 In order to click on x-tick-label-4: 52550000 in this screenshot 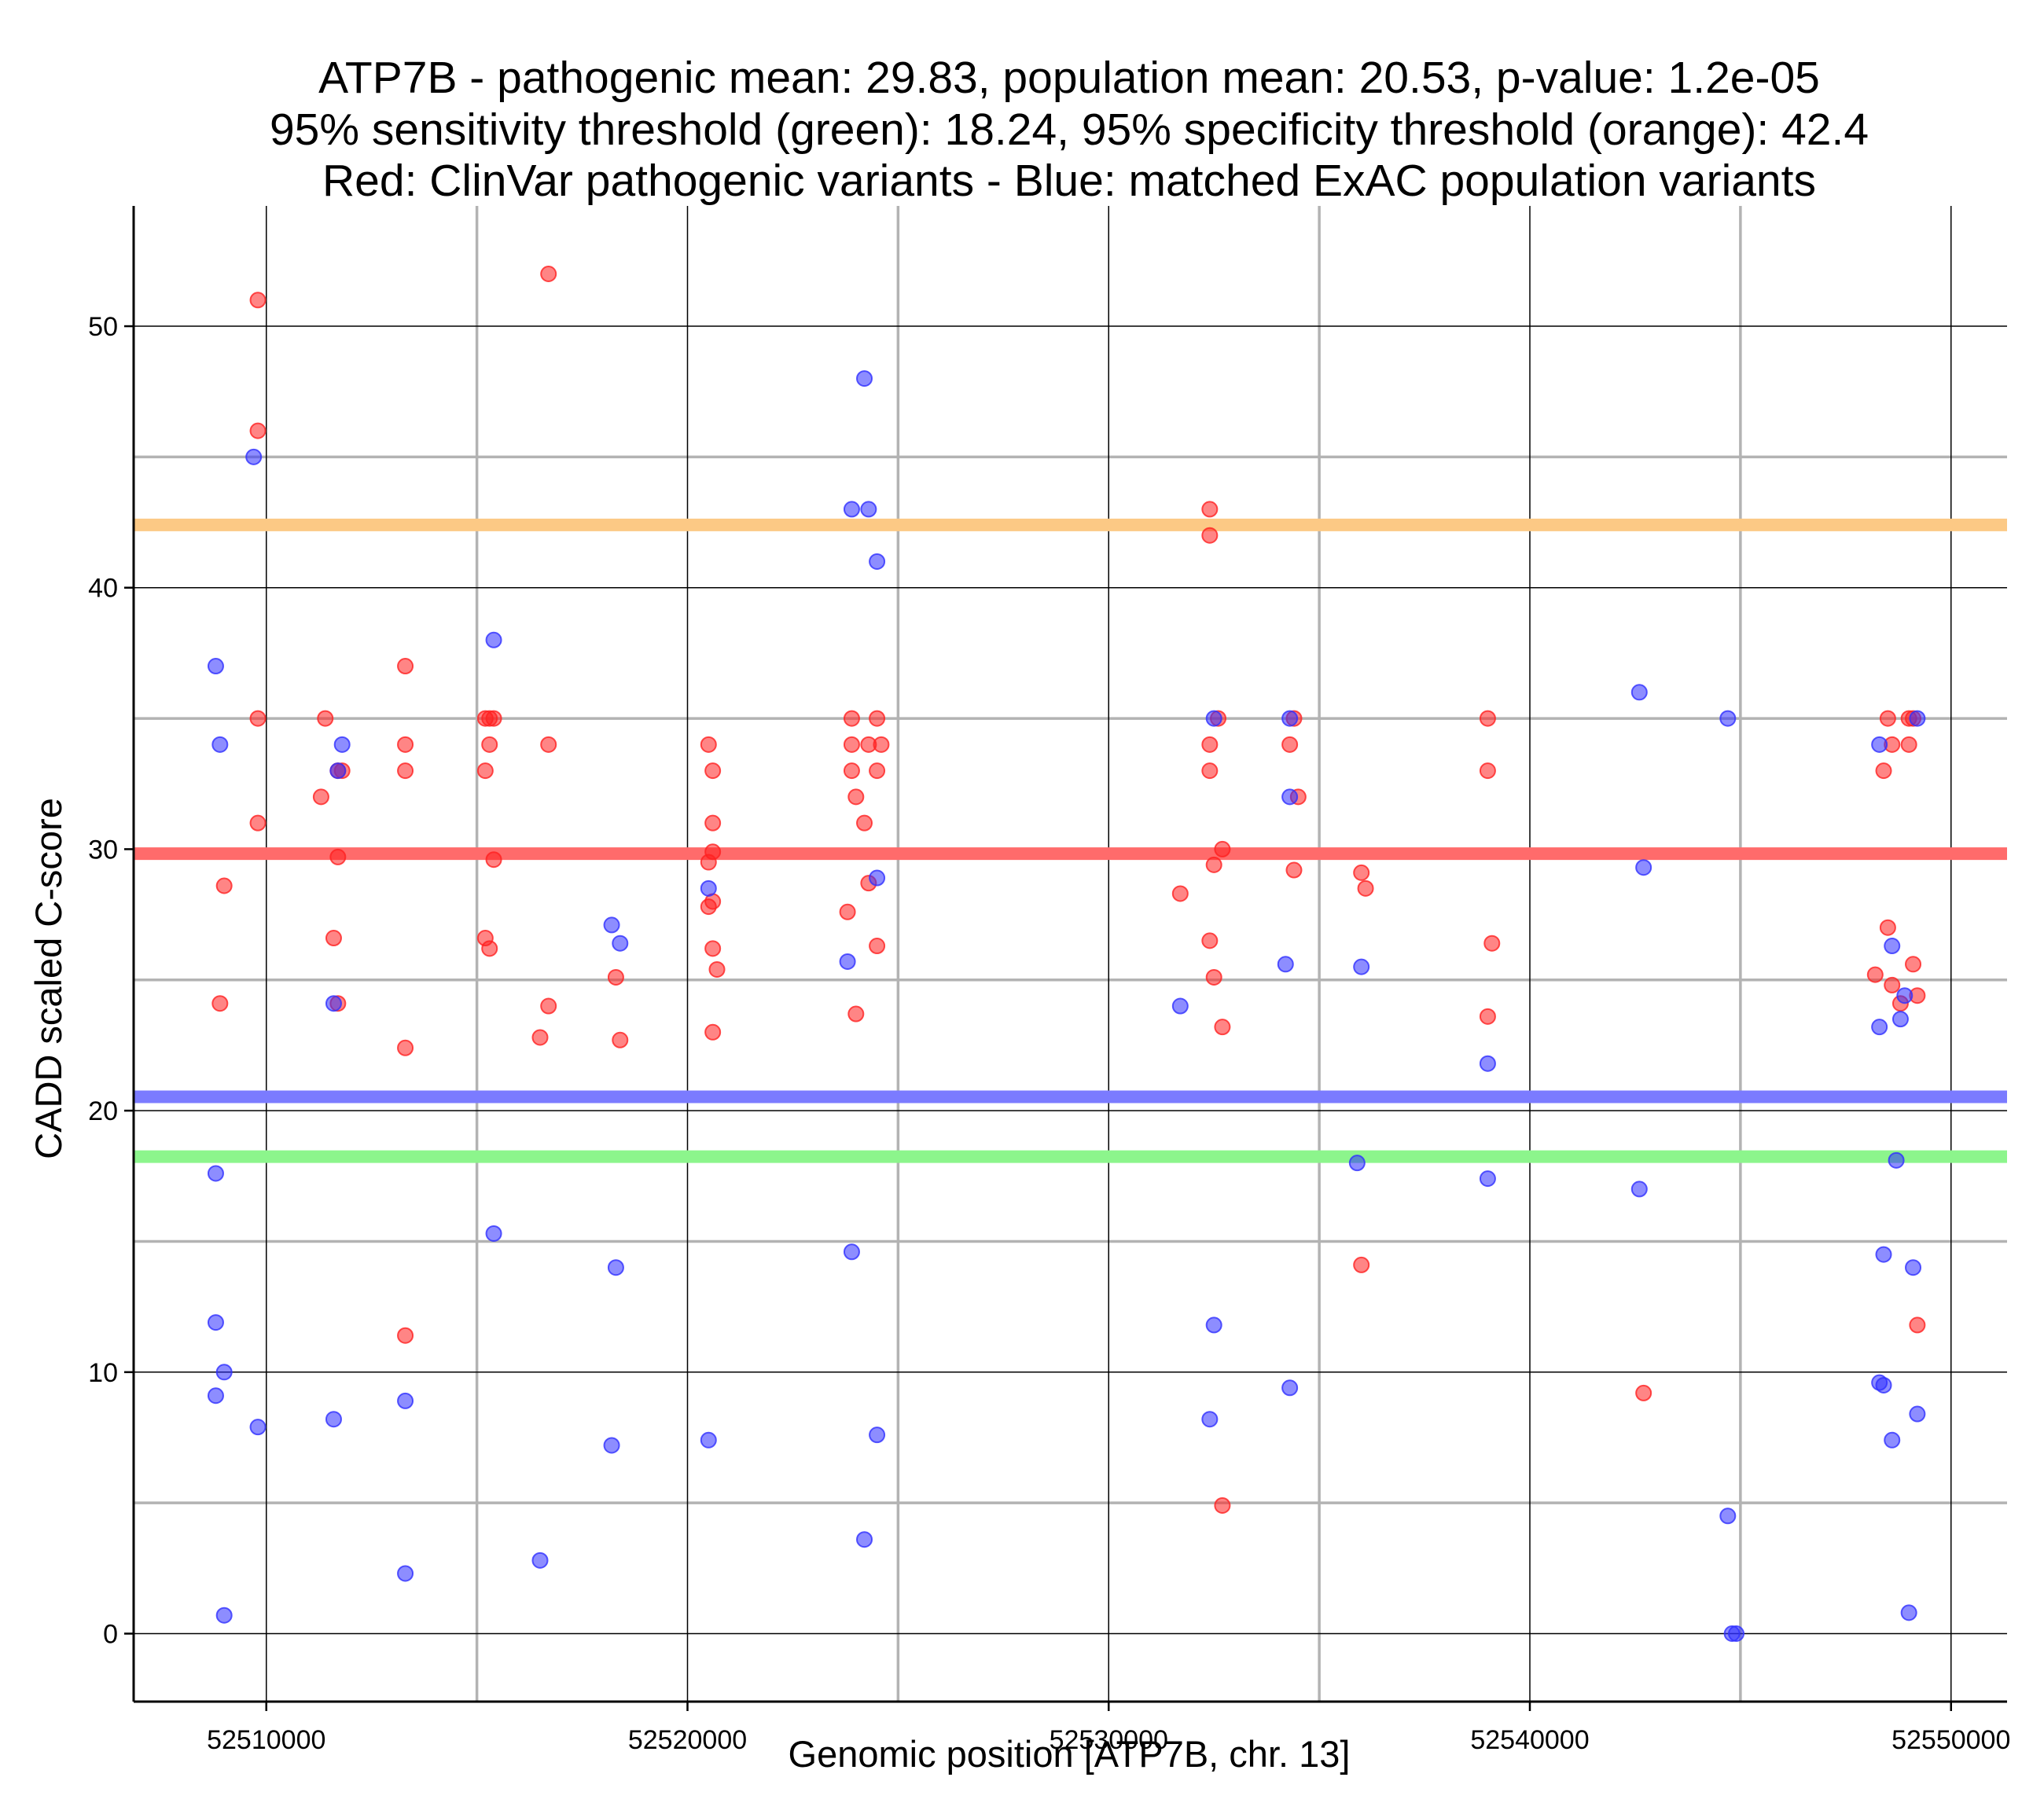, I will do `click(1950, 1740)`.